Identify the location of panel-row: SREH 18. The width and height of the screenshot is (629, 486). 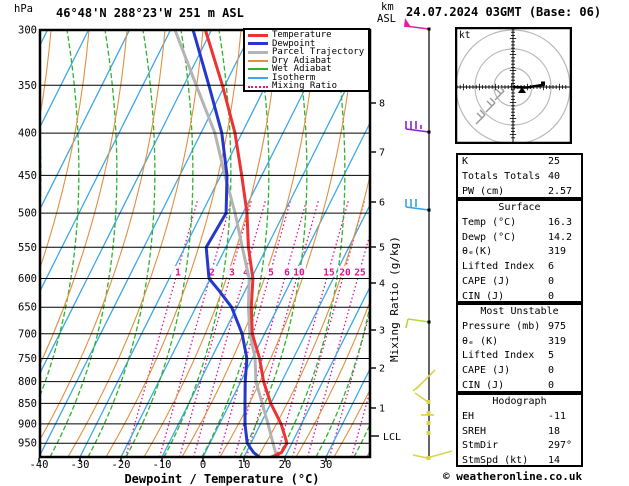
(519, 432).